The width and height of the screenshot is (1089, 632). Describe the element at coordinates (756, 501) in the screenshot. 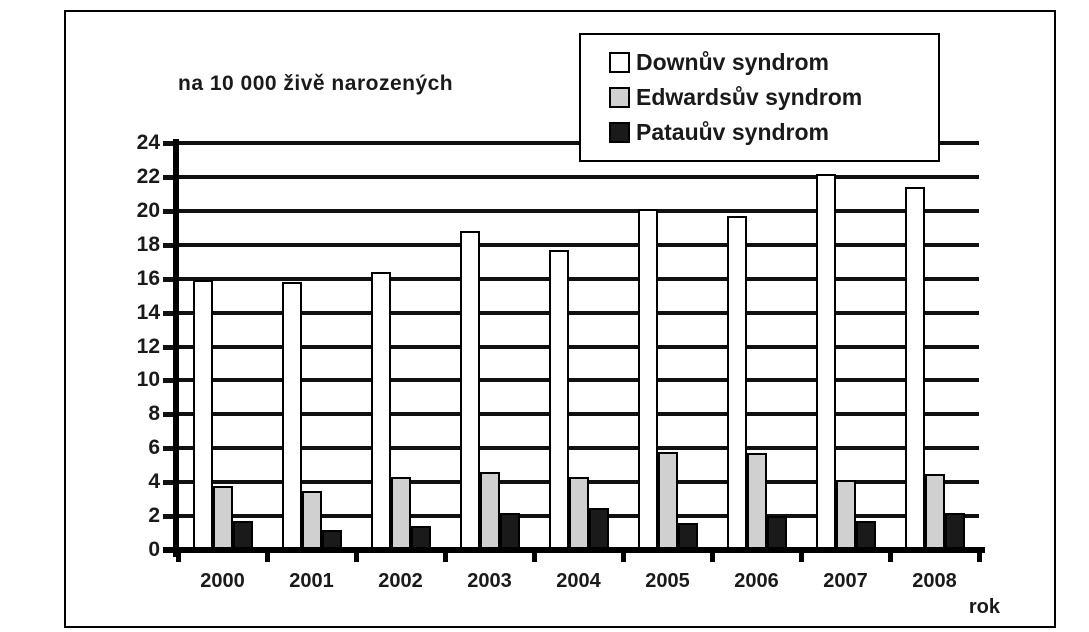

I see `bar-edwards-2006` at that location.